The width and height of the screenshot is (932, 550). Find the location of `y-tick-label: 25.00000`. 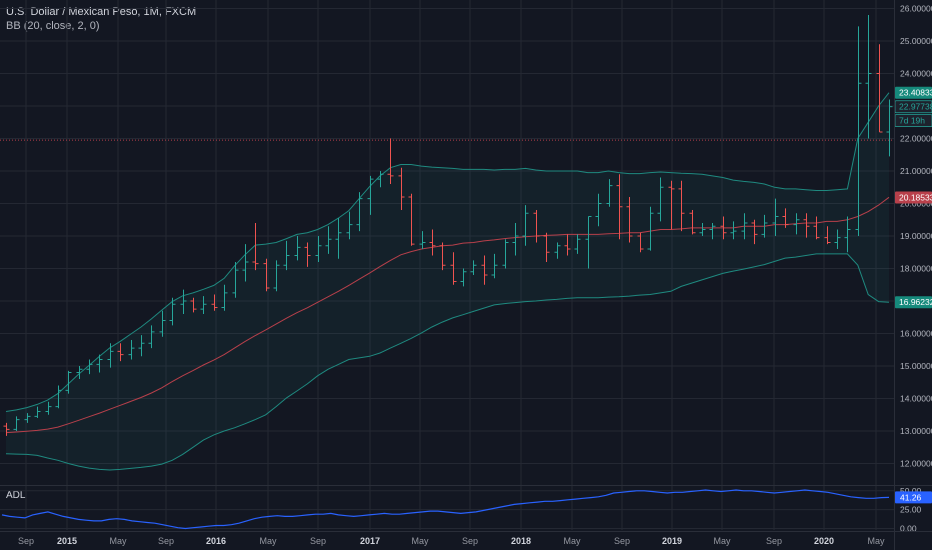

y-tick-label: 25.00000 is located at coordinates (916, 41).